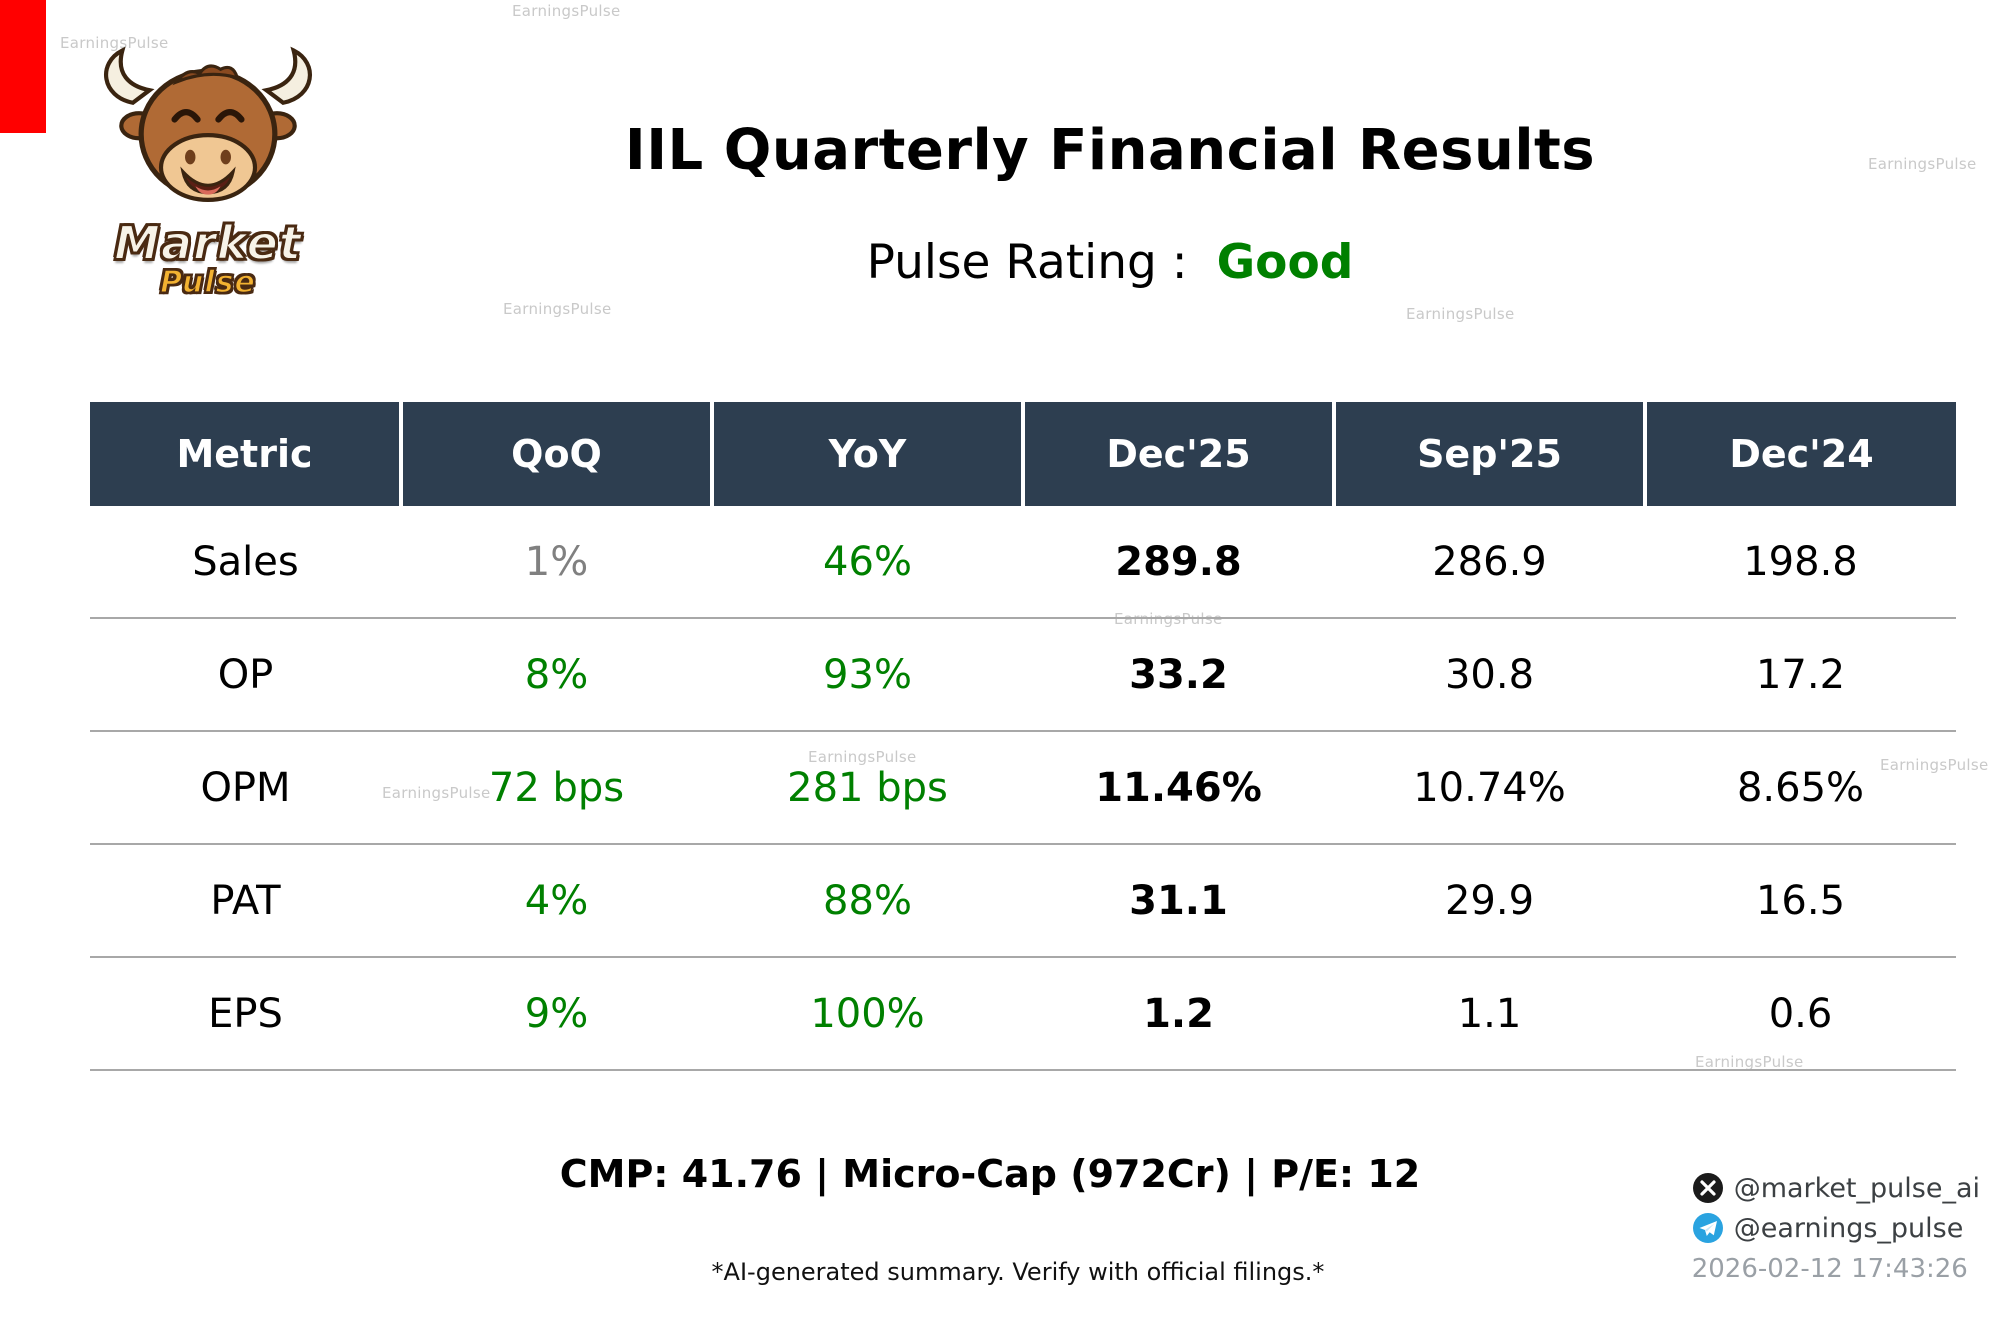 Image resolution: width=2016 pixels, height=1318 pixels. Describe the element at coordinates (208, 124) in the screenshot. I see `bull-mascot-icon` at that location.